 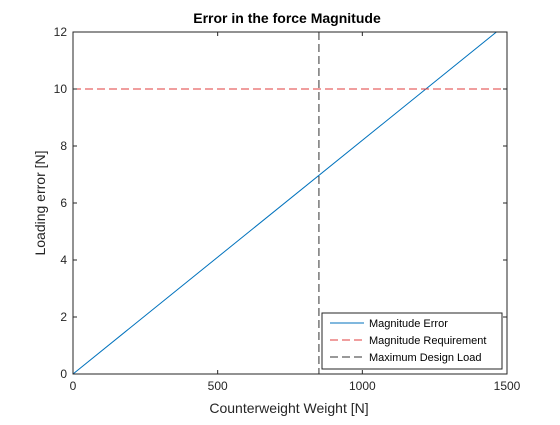 What do you see at coordinates (288, 408) in the screenshot?
I see `x-axis-label: Counterweight Weight [N]` at bounding box center [288, 408].